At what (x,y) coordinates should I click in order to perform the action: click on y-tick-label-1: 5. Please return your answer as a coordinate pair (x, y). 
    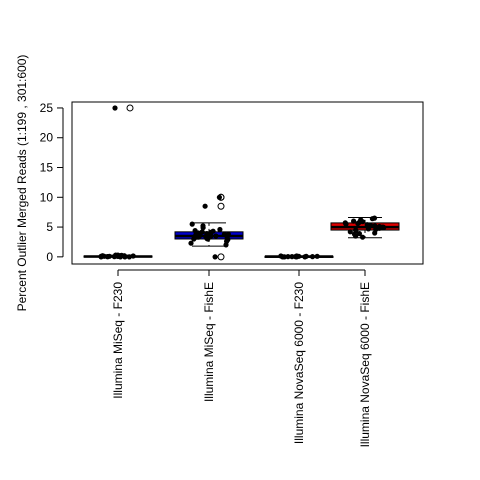
    Looking at the image, I should click on (49, 227).